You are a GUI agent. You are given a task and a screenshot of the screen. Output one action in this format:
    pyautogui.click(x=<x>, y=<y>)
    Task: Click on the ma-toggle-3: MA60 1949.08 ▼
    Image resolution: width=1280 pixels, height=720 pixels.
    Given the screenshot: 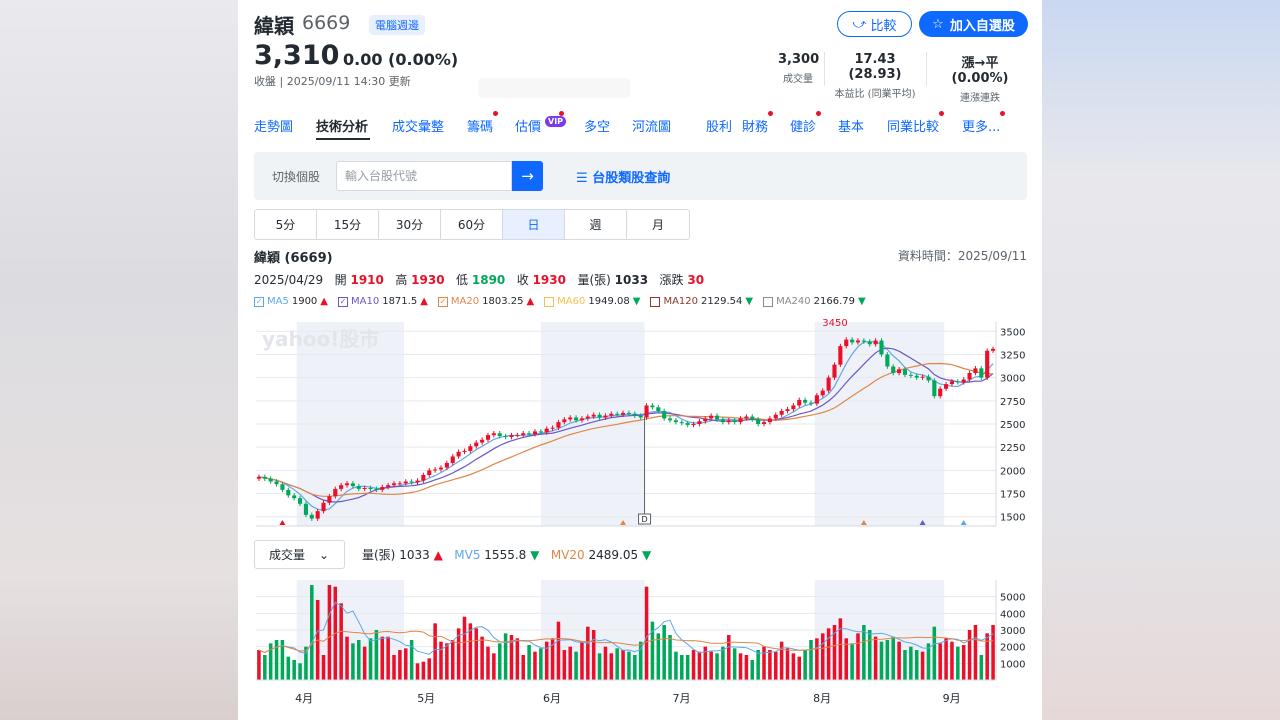 What is the action you would take?
    pyautogui.click(x=592, y=301)
    